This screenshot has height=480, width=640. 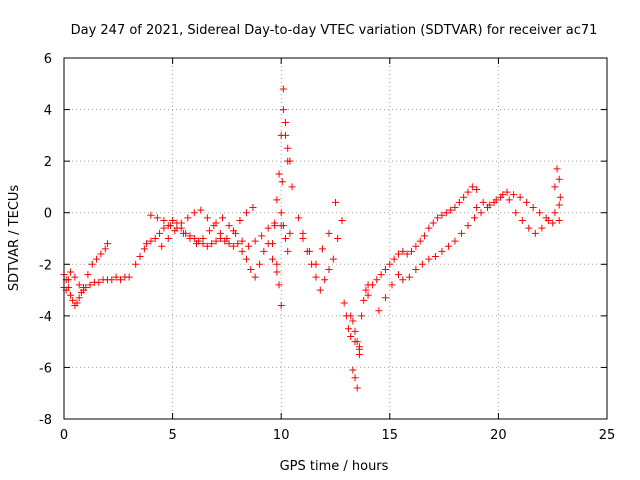 I want to click on y-tick-label: -6, so click(x=45, y=368).